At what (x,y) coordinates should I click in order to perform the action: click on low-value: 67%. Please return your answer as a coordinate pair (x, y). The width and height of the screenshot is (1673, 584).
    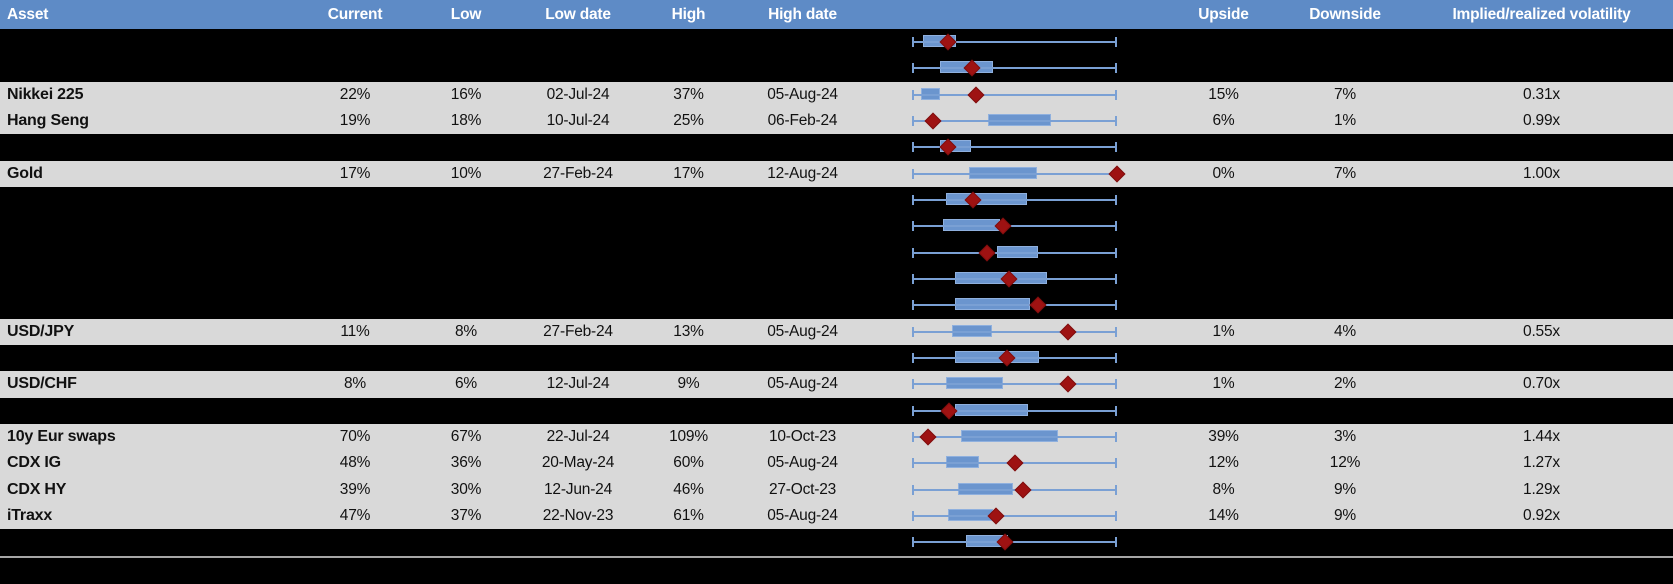
    Looking at the image, I should click on (466, 437).